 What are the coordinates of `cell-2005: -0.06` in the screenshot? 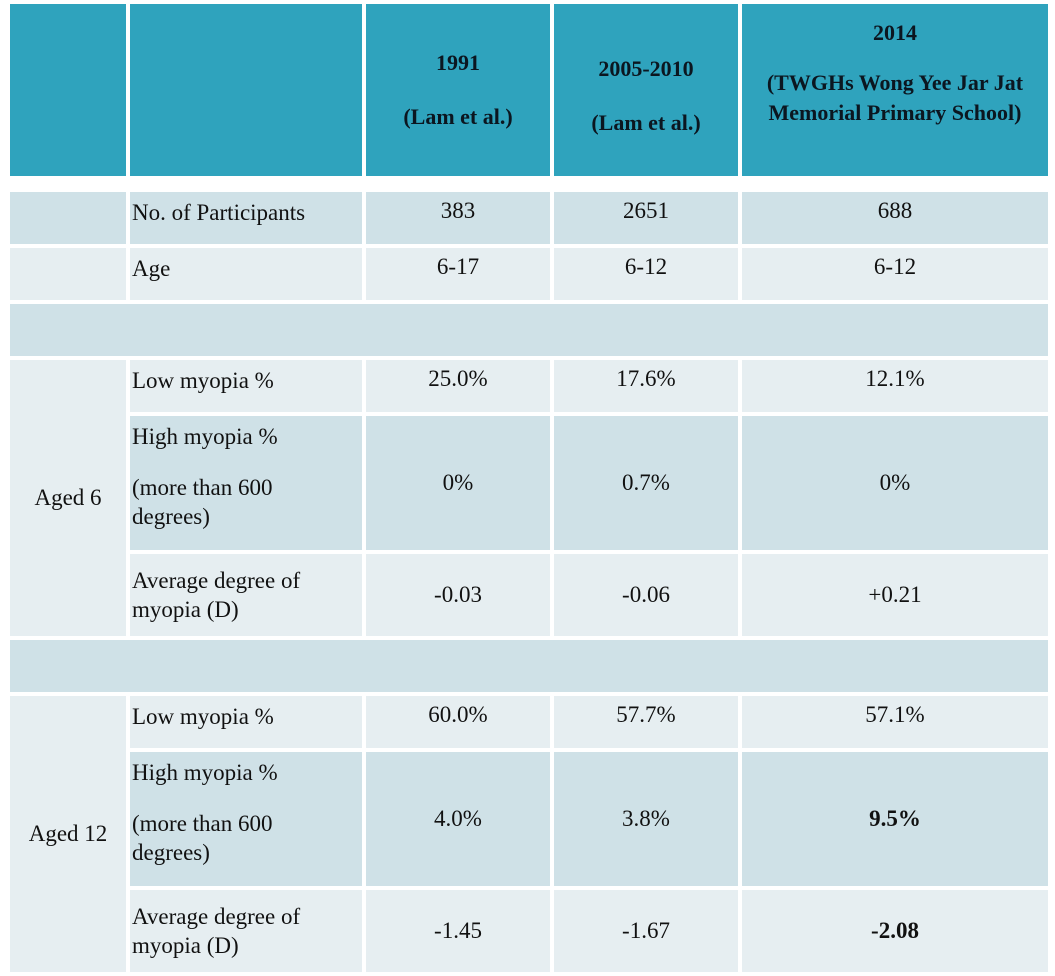 It's located at (646, 595).